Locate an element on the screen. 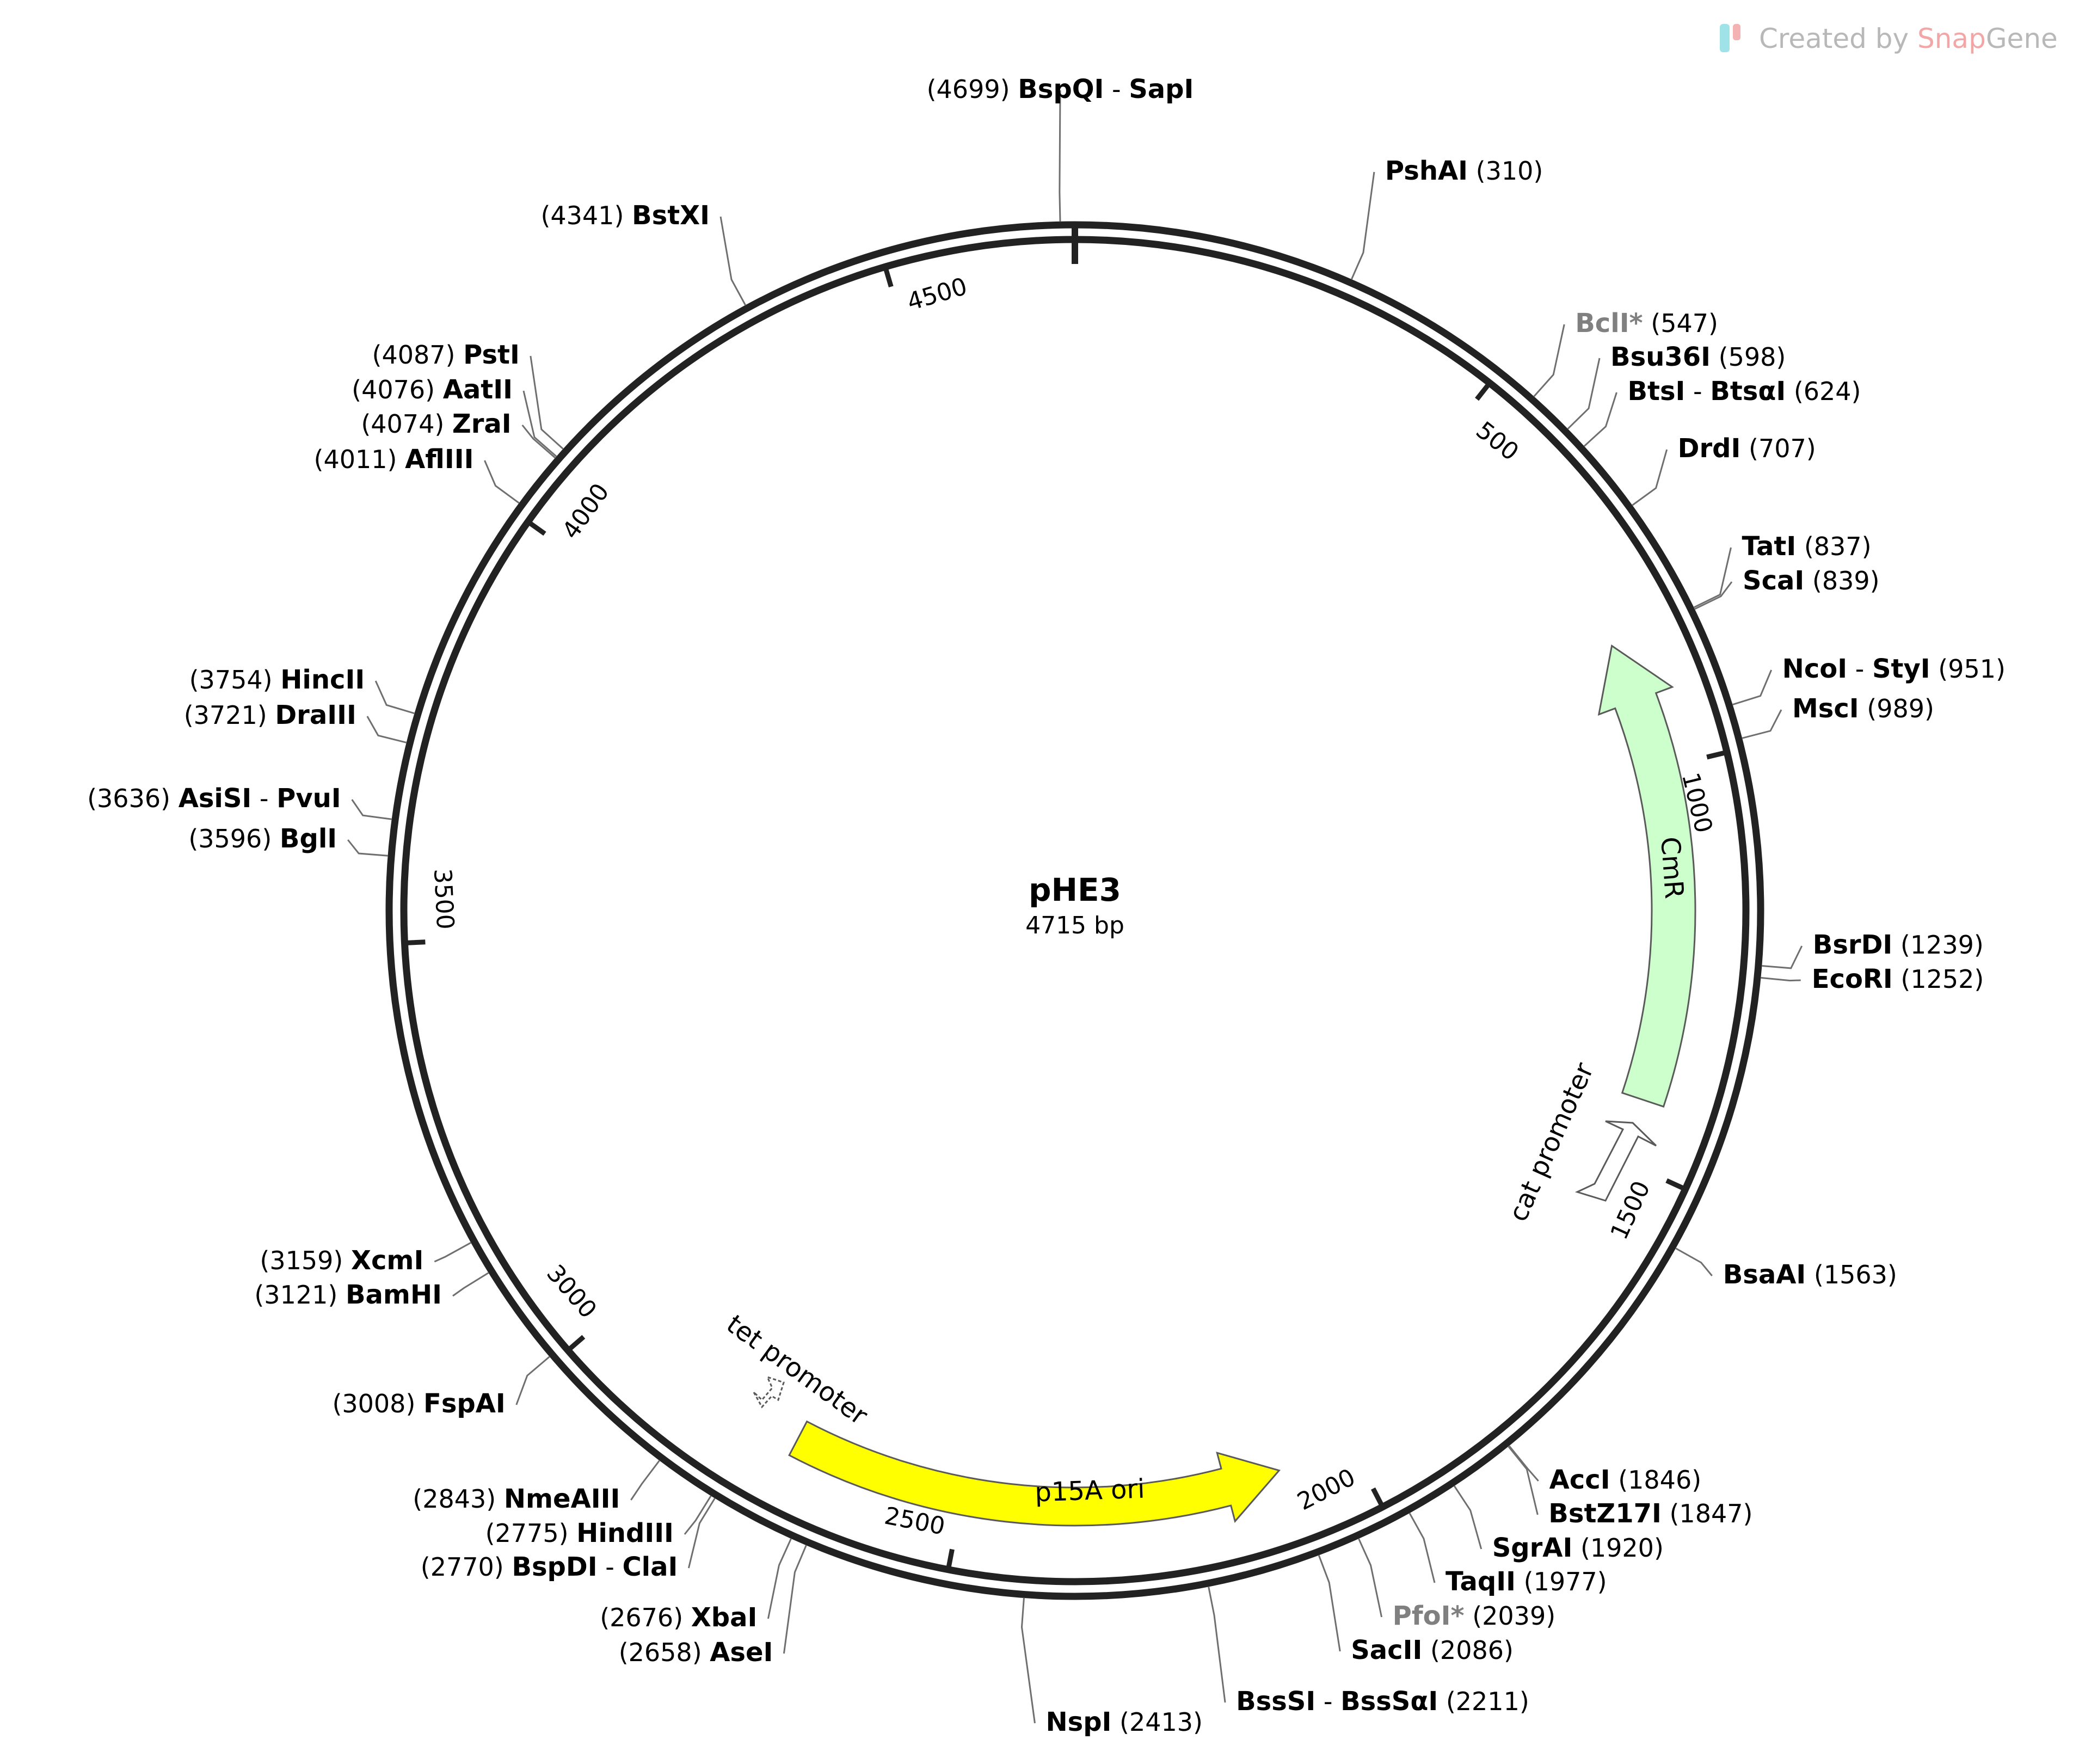  site-ecori: EcoRI (1252) is located at coordinates (1872, 979).